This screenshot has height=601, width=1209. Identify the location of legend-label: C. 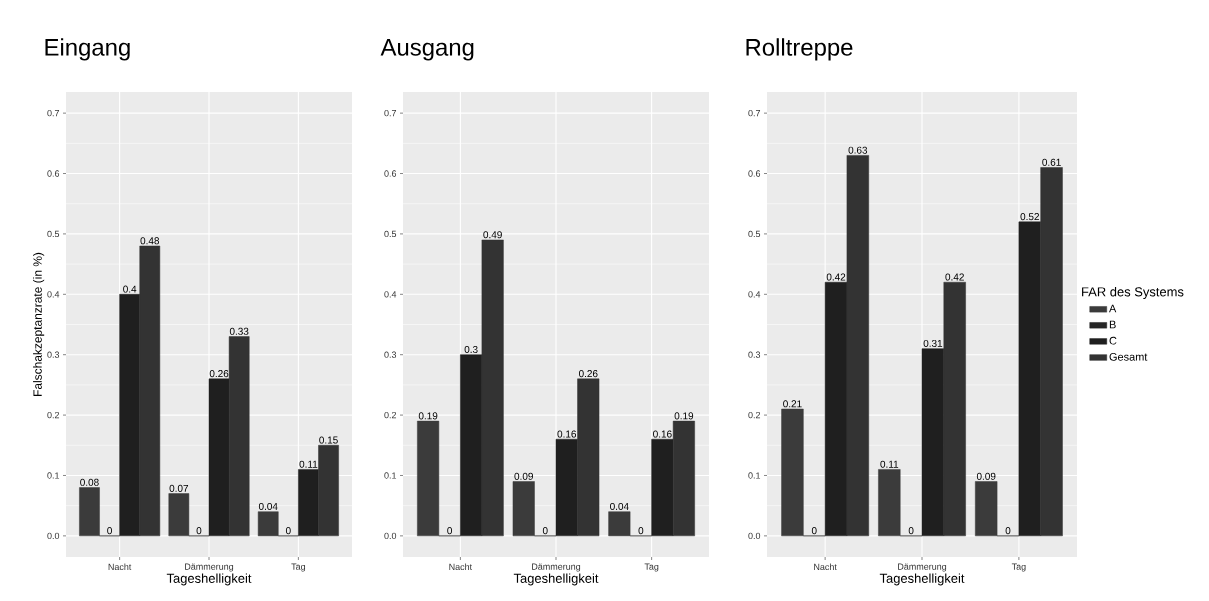
(1113, 340).